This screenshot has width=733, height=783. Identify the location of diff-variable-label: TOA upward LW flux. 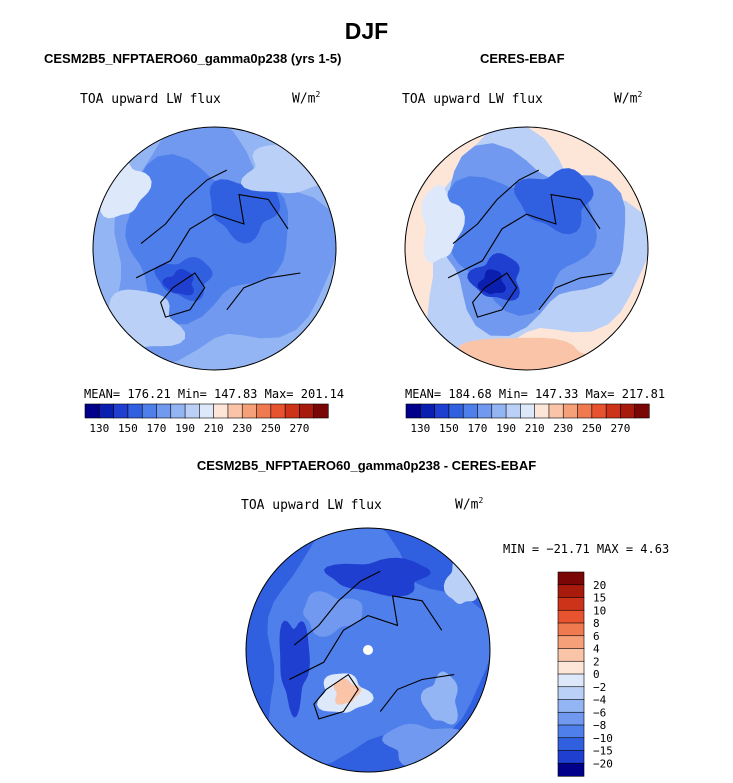
(311, 505).